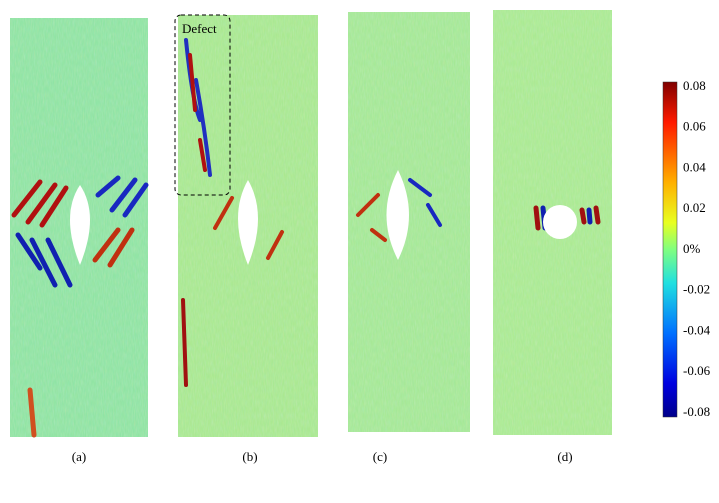  What do you see at coordinates (694, 126) in the screenshot?
I see `colorbar-tick-label: 0.06` at bounding box center [694, 126].